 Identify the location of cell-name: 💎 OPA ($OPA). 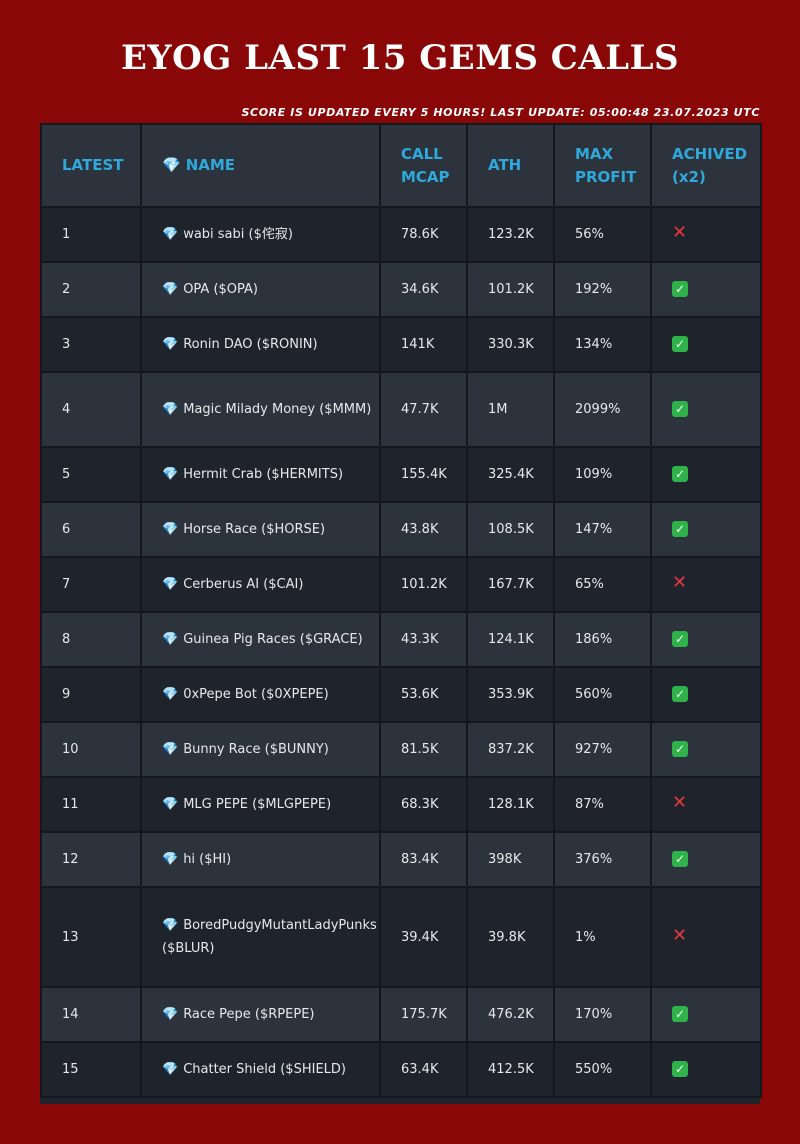
(260, 289).